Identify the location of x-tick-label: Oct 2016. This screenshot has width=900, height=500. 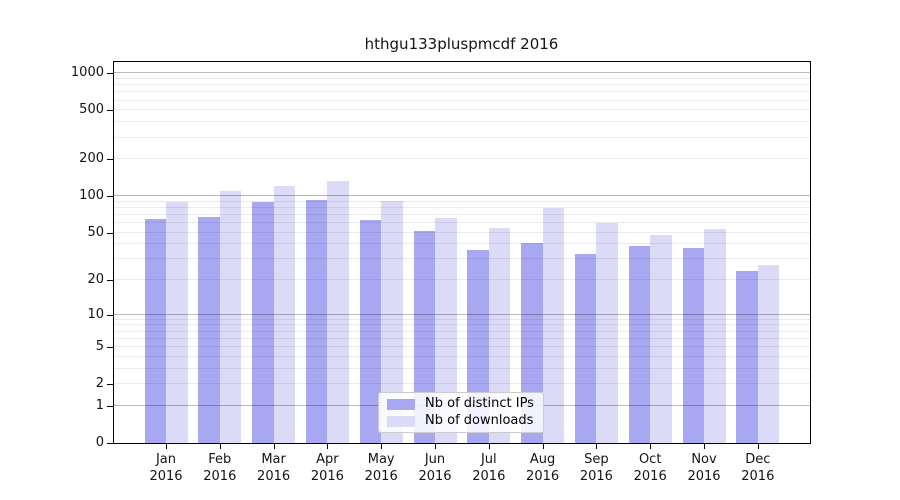
(650, 468).